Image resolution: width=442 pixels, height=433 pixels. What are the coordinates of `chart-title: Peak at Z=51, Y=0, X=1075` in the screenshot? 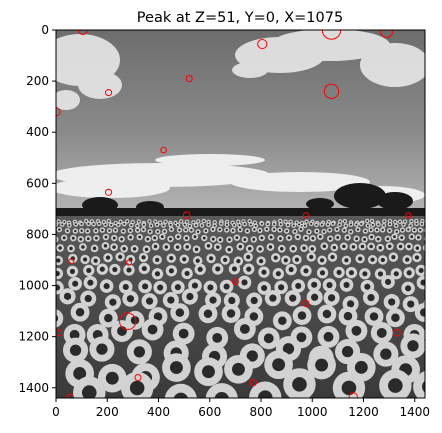 It's located at (240, 18).